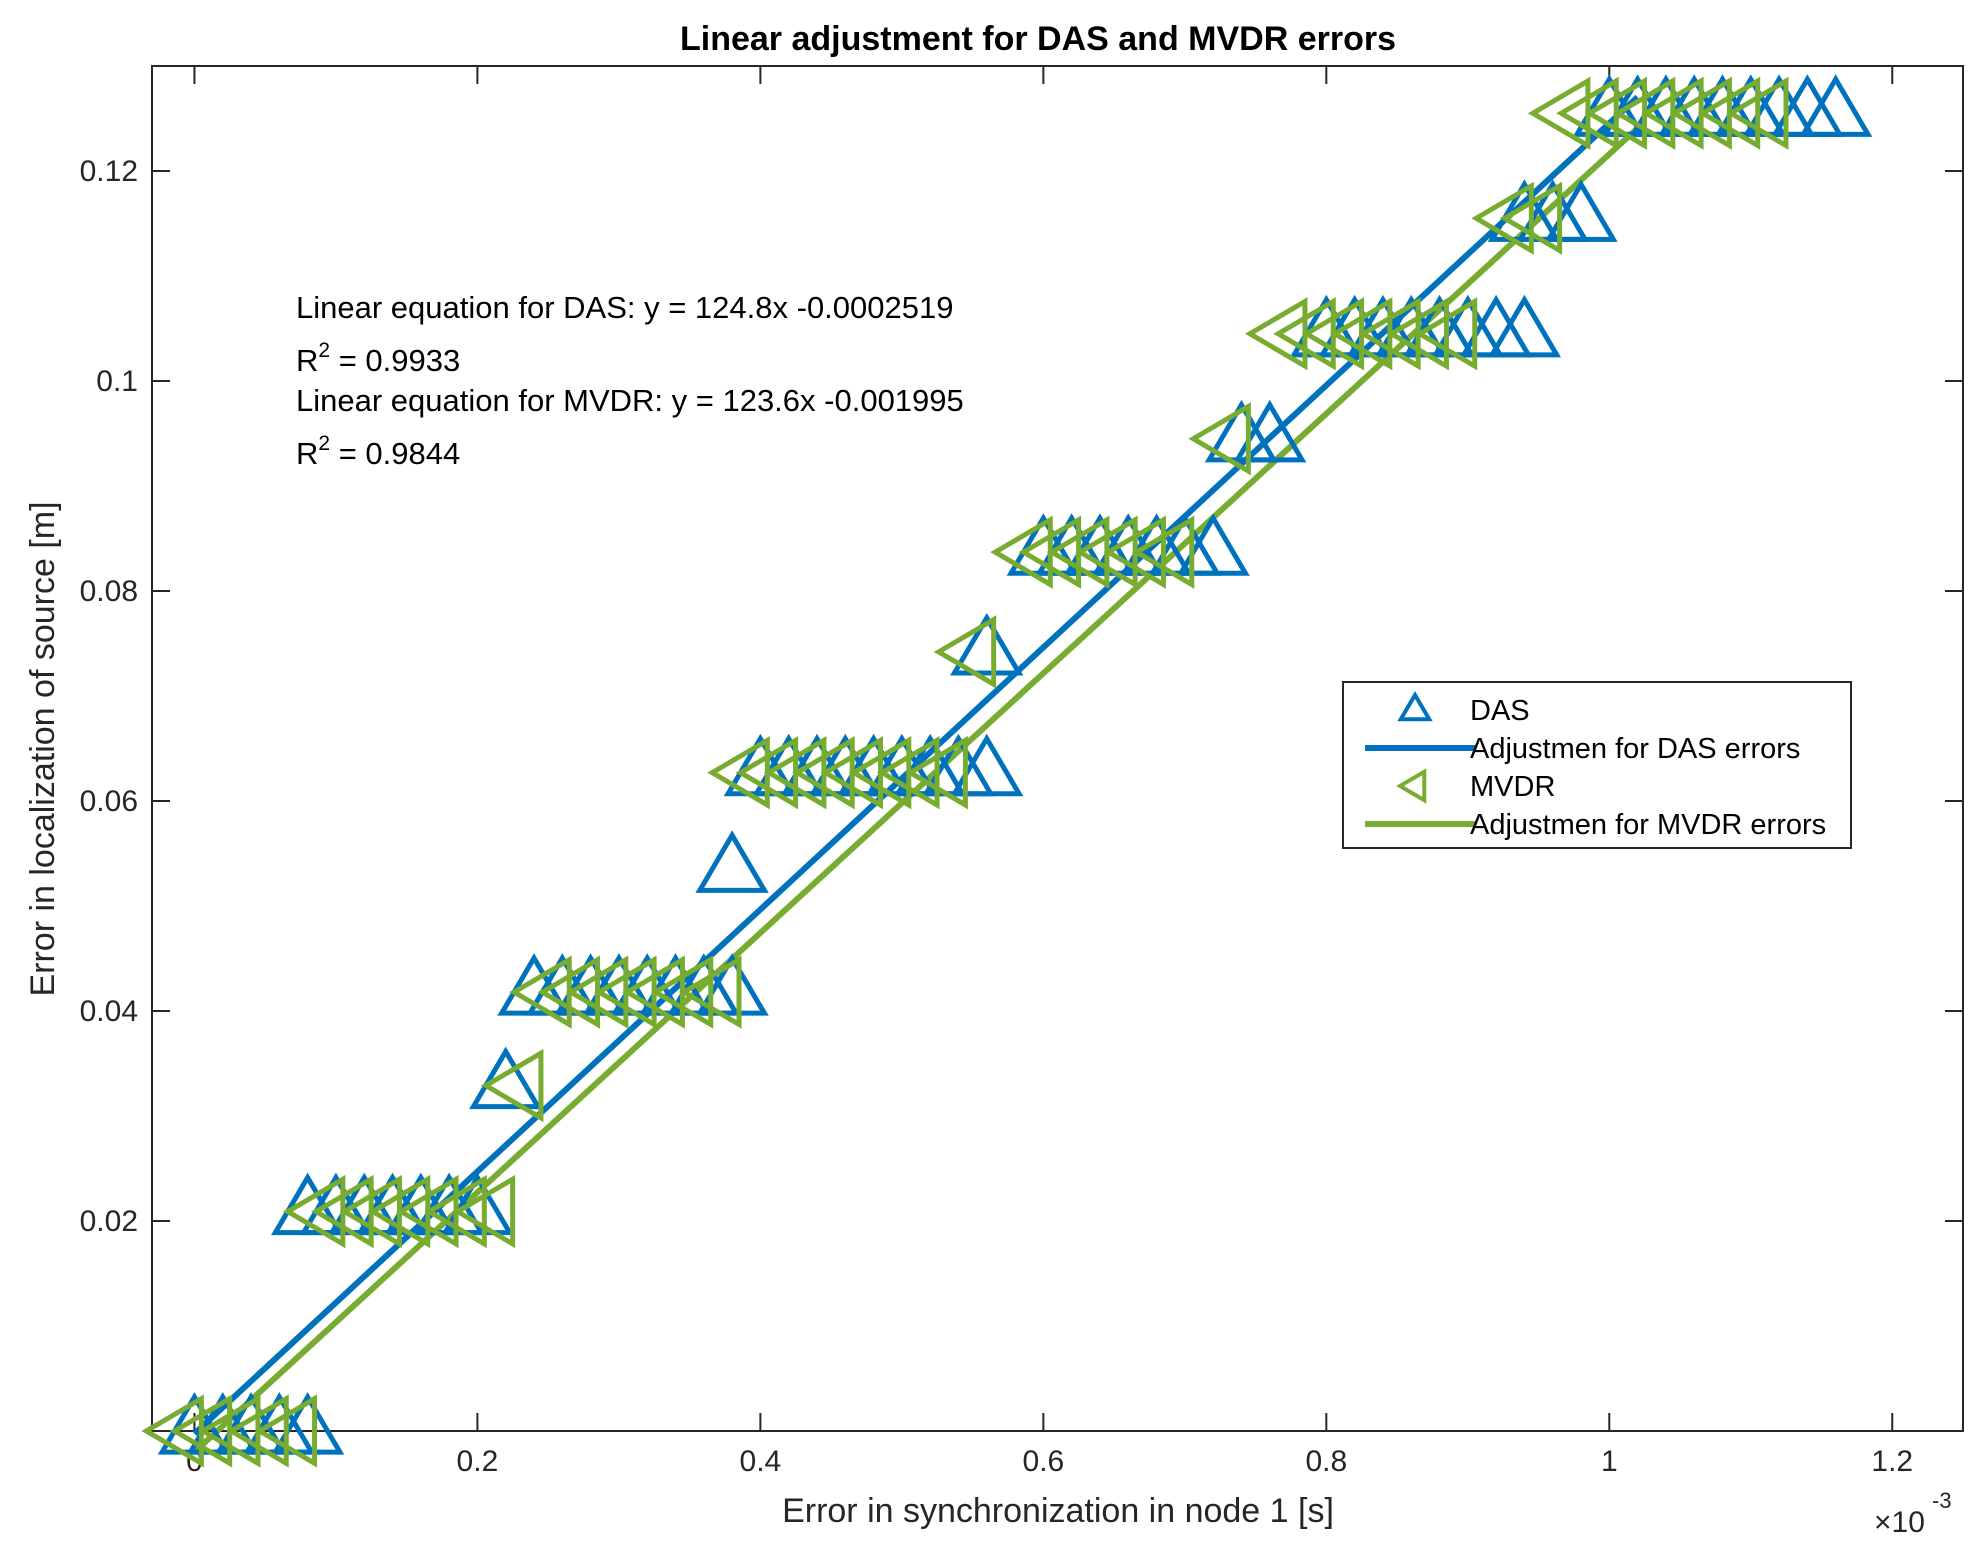  I want to click on x-exponent-label: ×10 -3, so click(1913, 1513).